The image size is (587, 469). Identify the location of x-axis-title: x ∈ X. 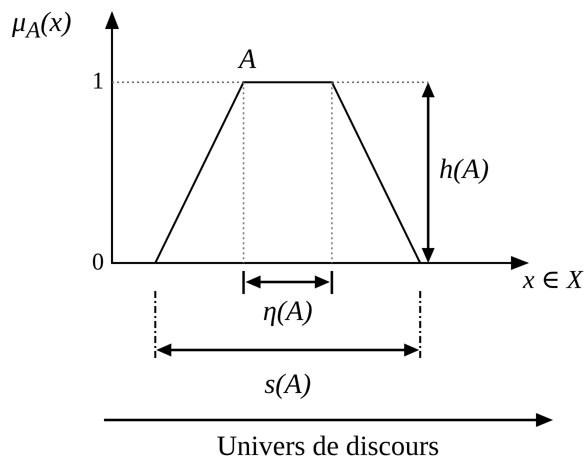
(553, 280).